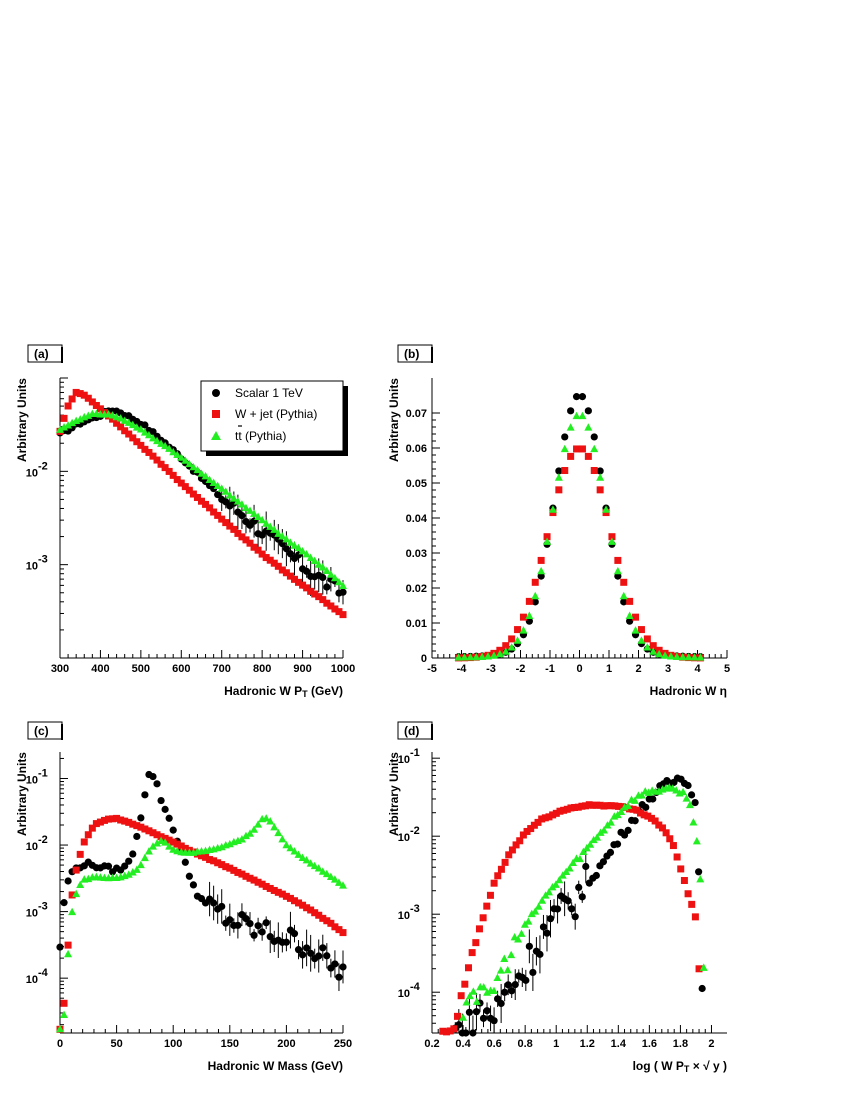 This screenshot has height=1100, width=850. What do you see at coordinates (43, 907) in the screenshot?
I see `y-tick-exponent: -3` at bounding box center [43, 907].